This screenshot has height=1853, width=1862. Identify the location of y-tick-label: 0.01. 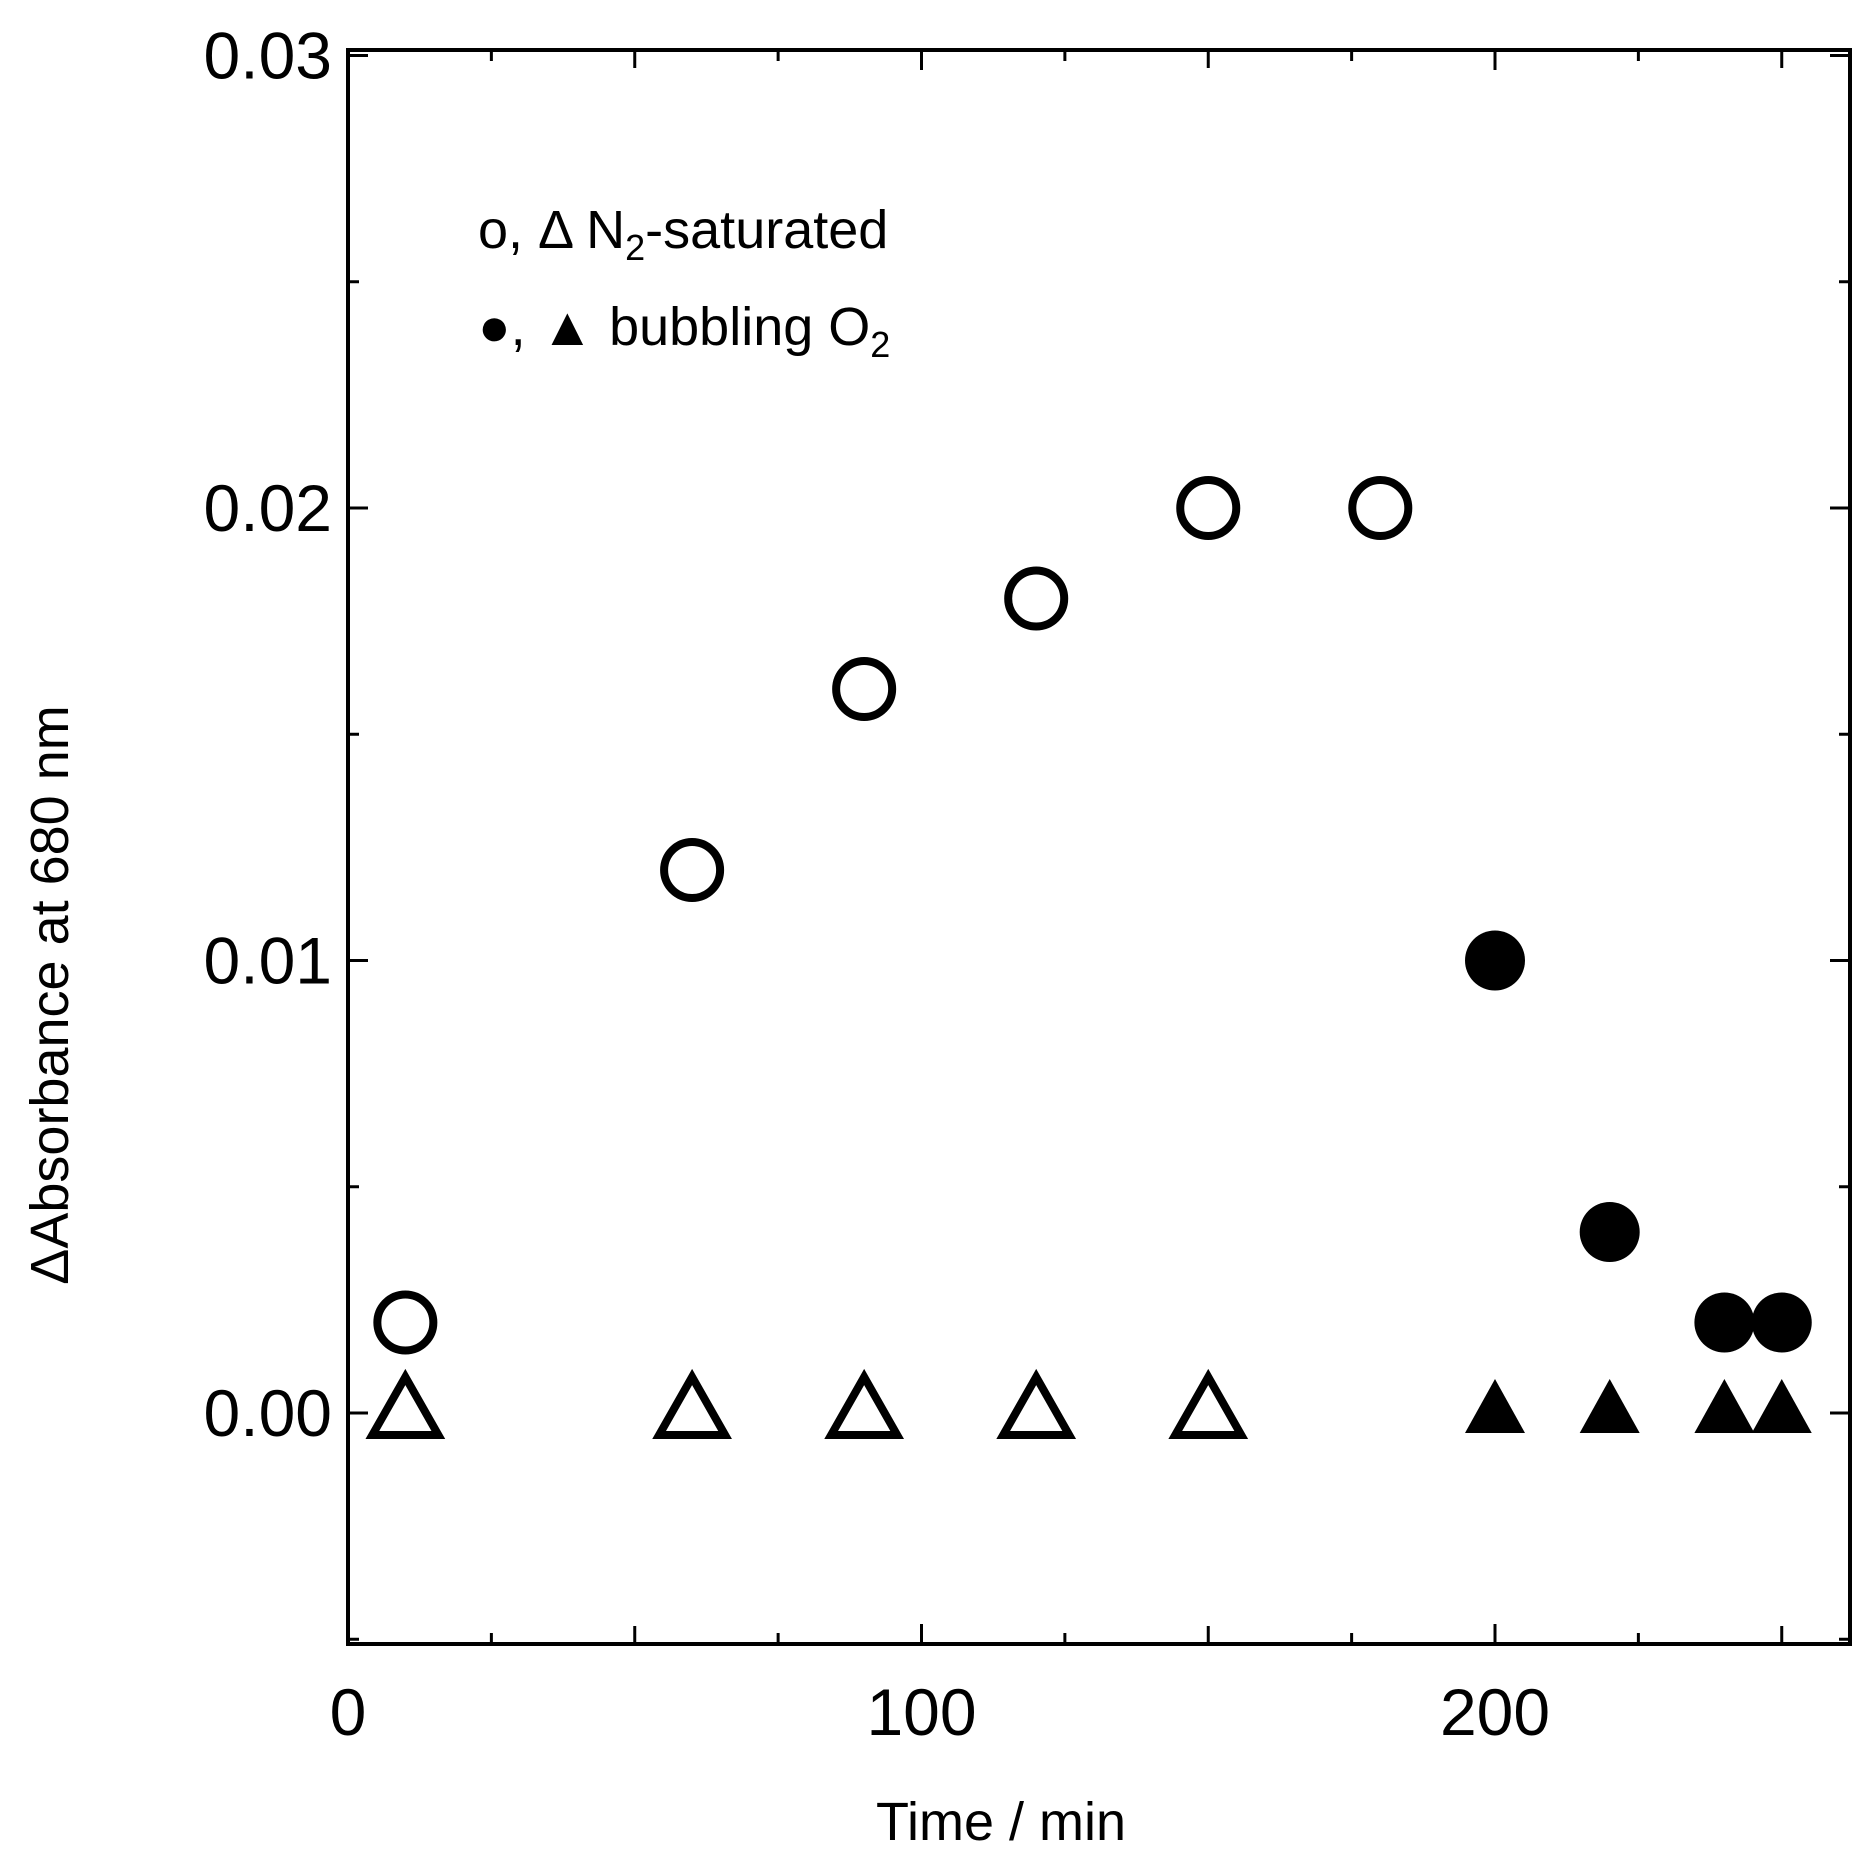
(268, 961).